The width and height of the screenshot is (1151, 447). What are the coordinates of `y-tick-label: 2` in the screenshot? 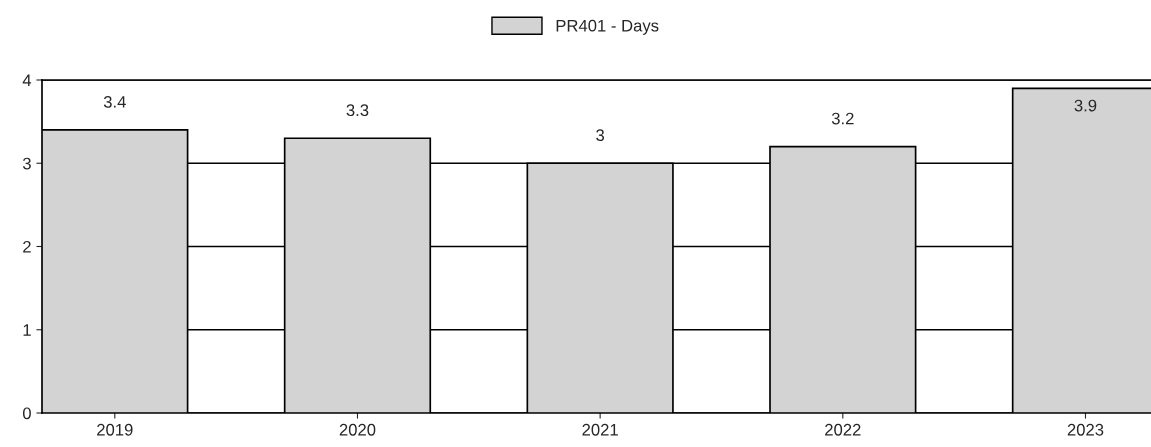 It's located at (27, 246).